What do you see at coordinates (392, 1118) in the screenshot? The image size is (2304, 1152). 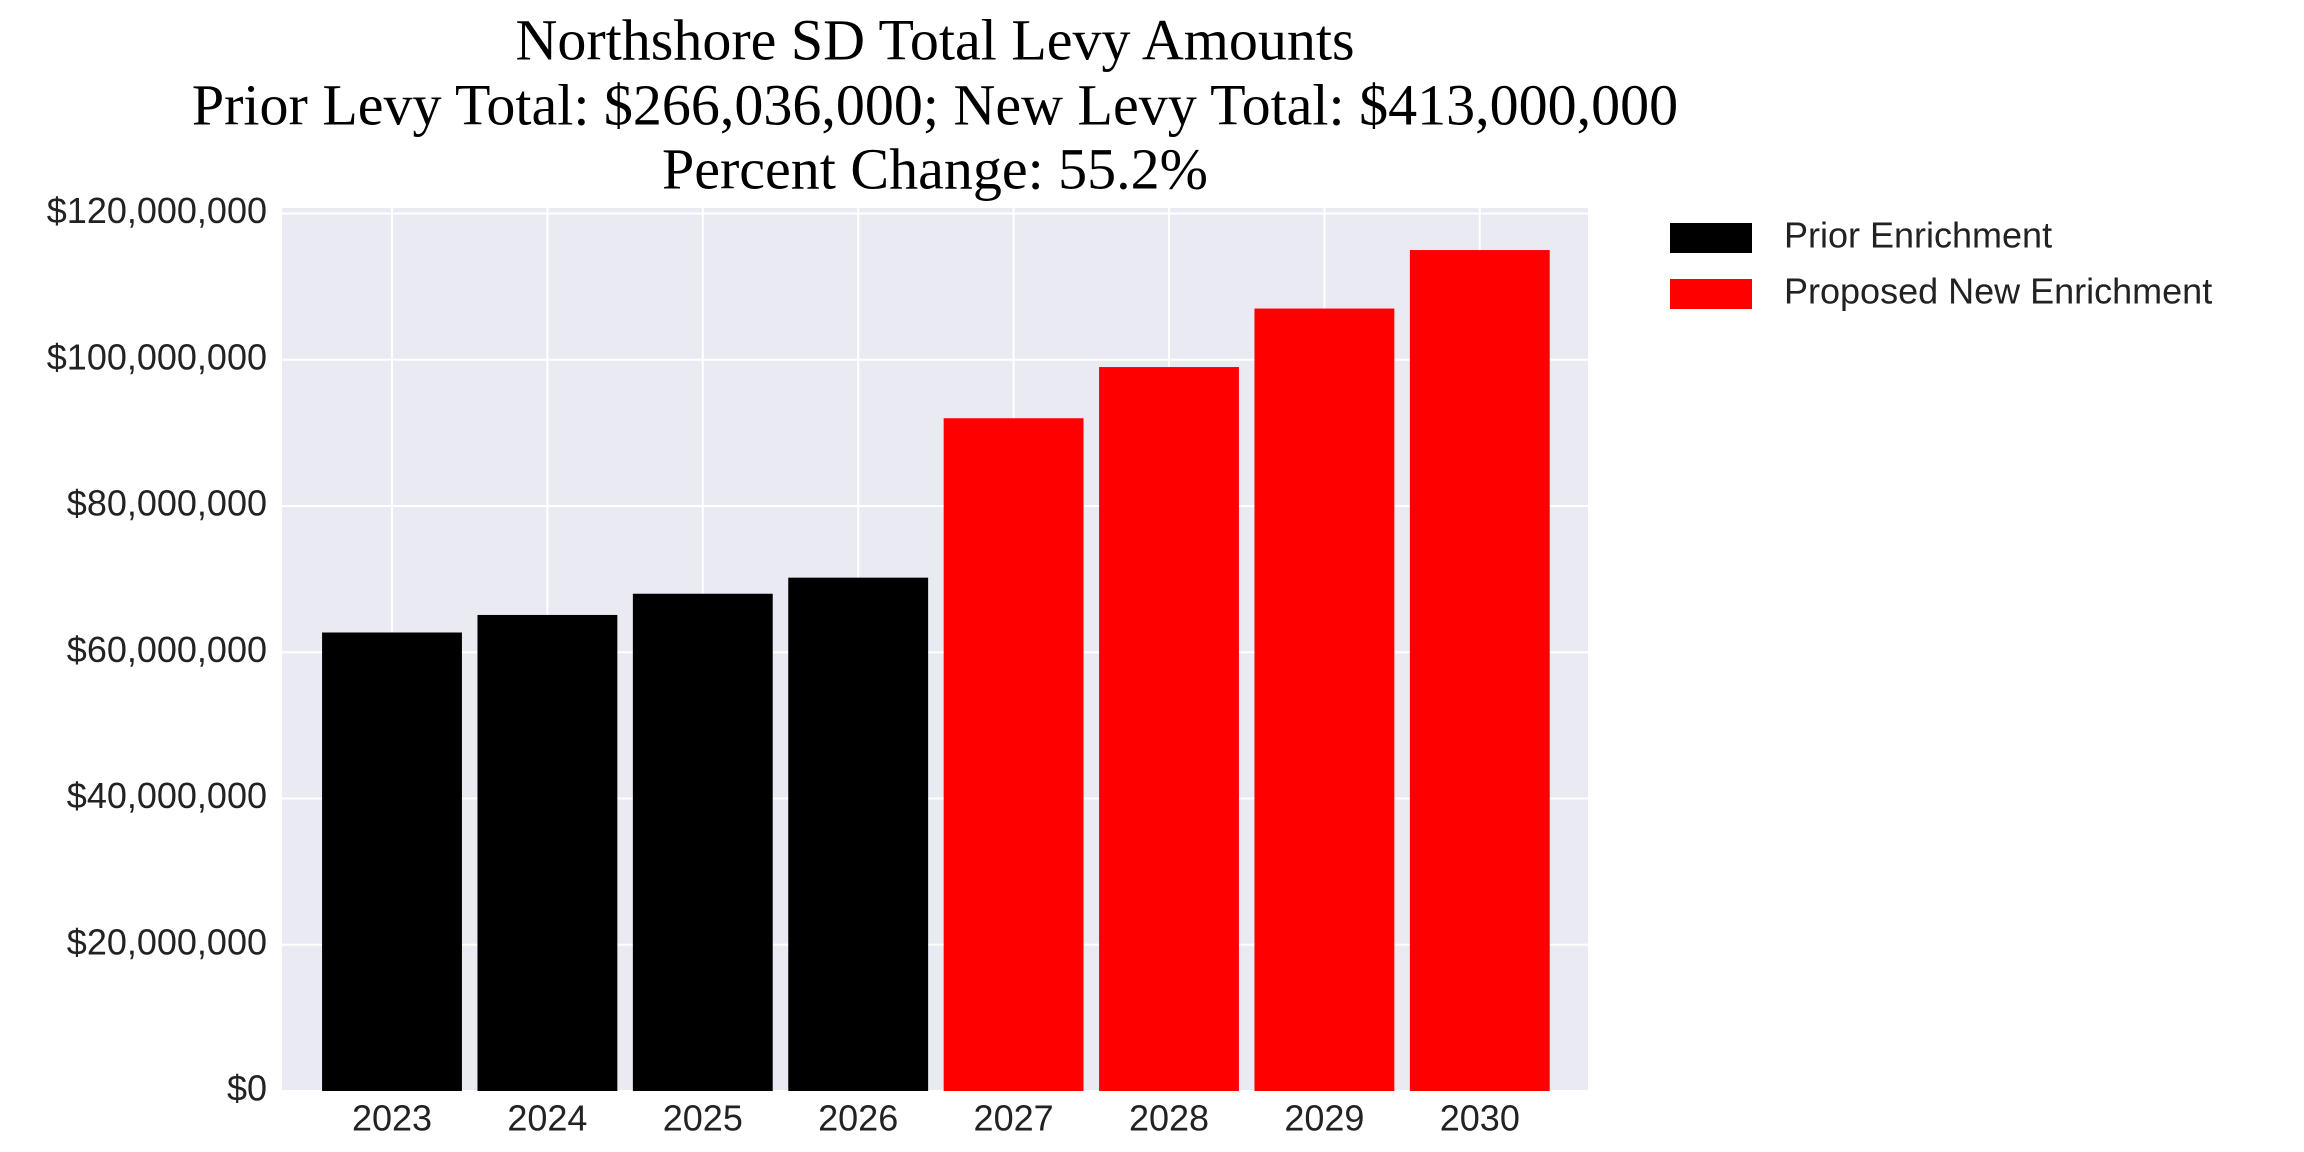 I see `x-tick-label: 2023` at bounding box center [392, 1118].